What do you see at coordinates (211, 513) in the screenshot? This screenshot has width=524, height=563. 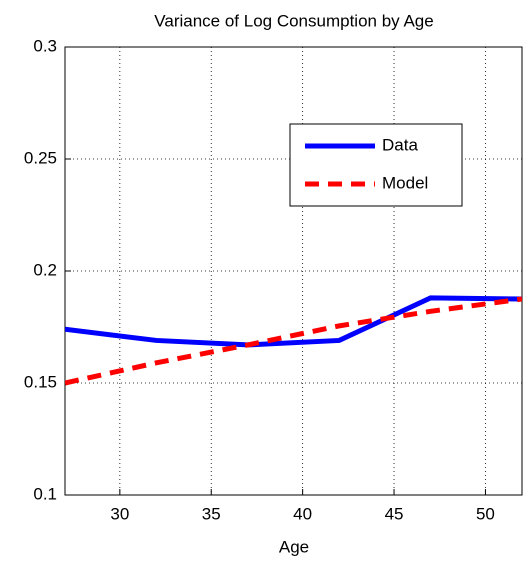 I see `x-tick-label: 35` at bounding box center [211, 513].